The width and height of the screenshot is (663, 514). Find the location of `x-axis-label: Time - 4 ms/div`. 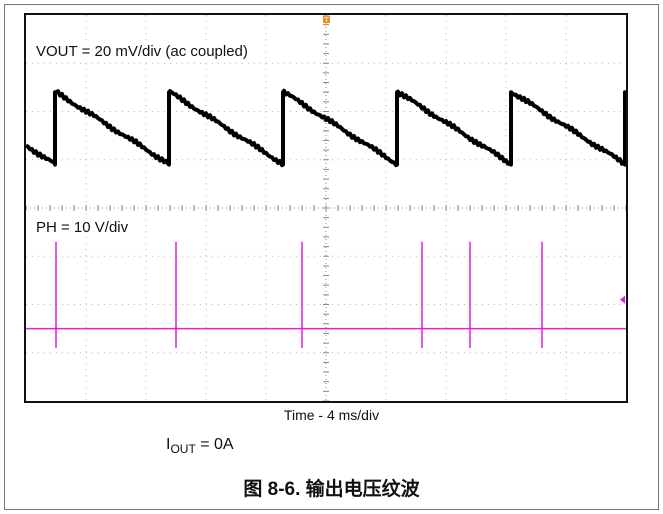

x-axis-label: Time - 4 ms/div is located at coordinates (331, 415).